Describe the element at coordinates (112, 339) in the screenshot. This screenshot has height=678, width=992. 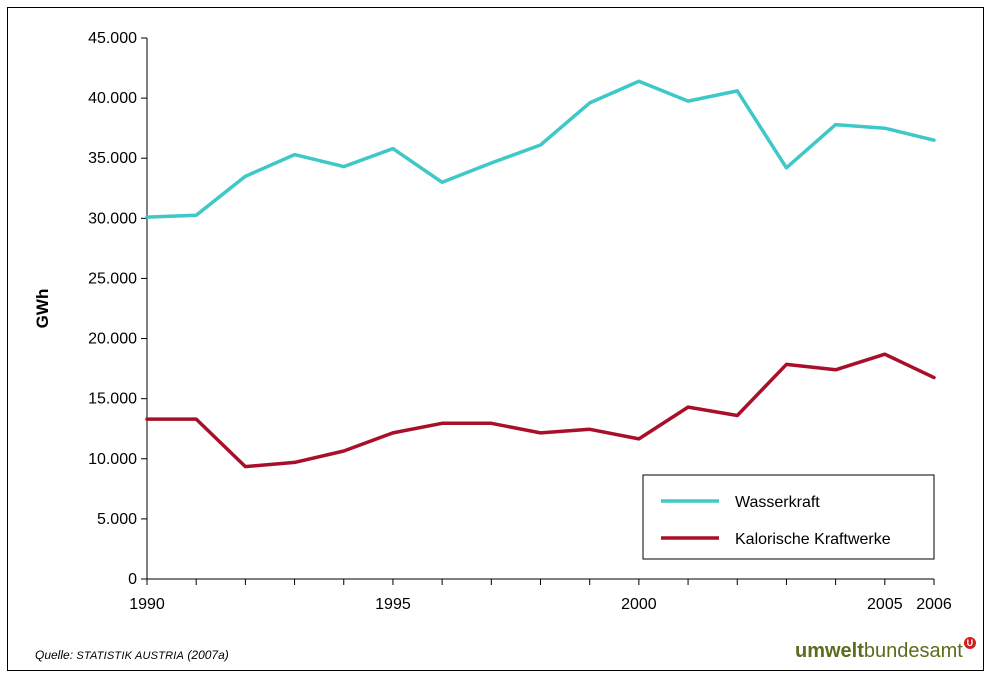
I see `y-tick-label: 20.000` at that location.